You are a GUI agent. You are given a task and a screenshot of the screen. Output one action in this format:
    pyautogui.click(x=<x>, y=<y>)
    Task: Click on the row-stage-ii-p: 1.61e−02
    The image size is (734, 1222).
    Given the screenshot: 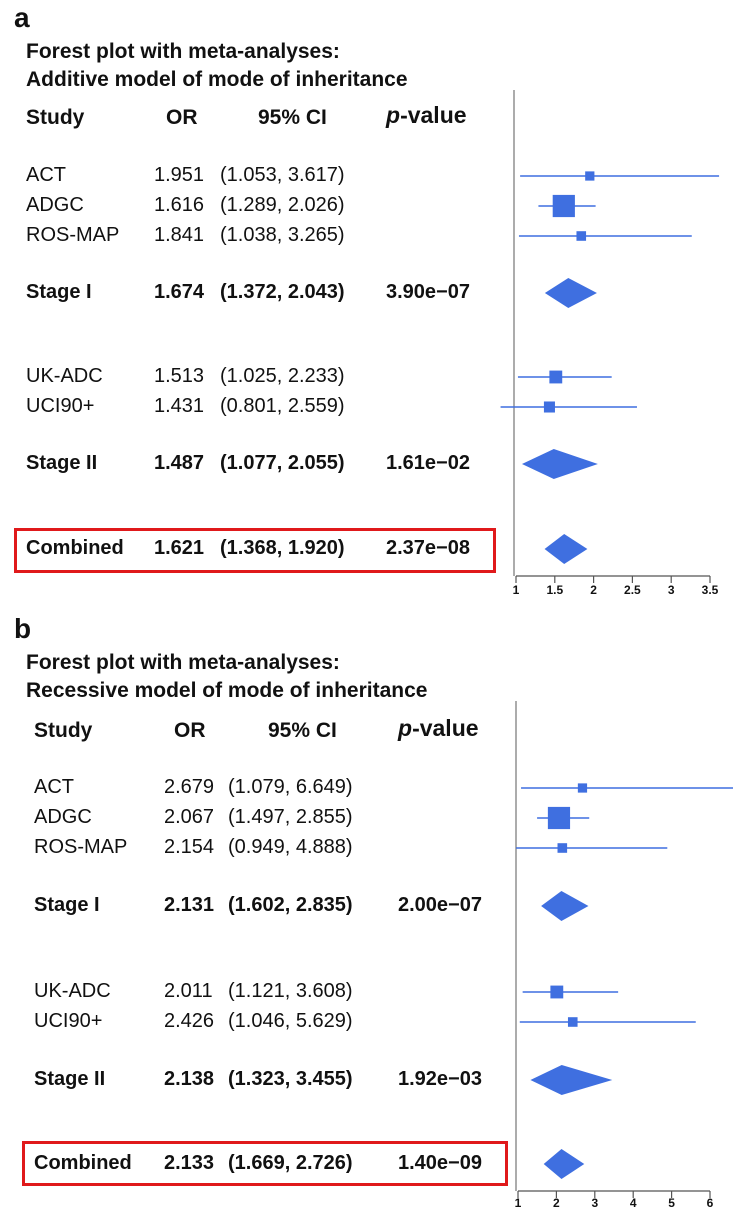 What is the action you would take?
    pyautogui.click(x=428, y=463)
    